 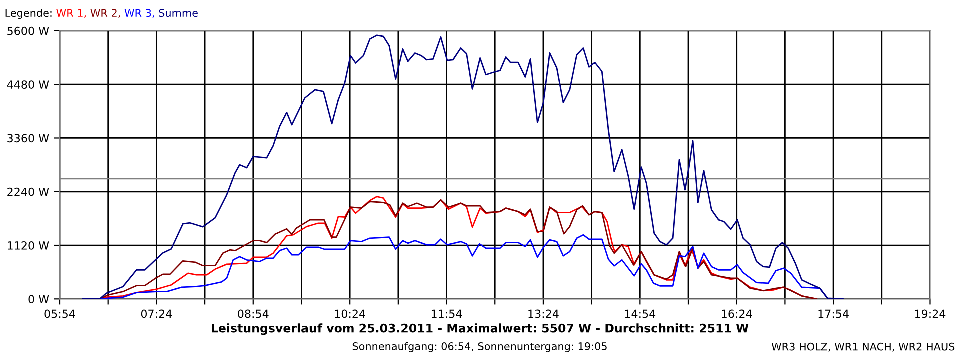 What do you see at coordinates (350, 314) in the screenshot?
I see `x-tick-label: 10:24` at bounding box center [350, 314].